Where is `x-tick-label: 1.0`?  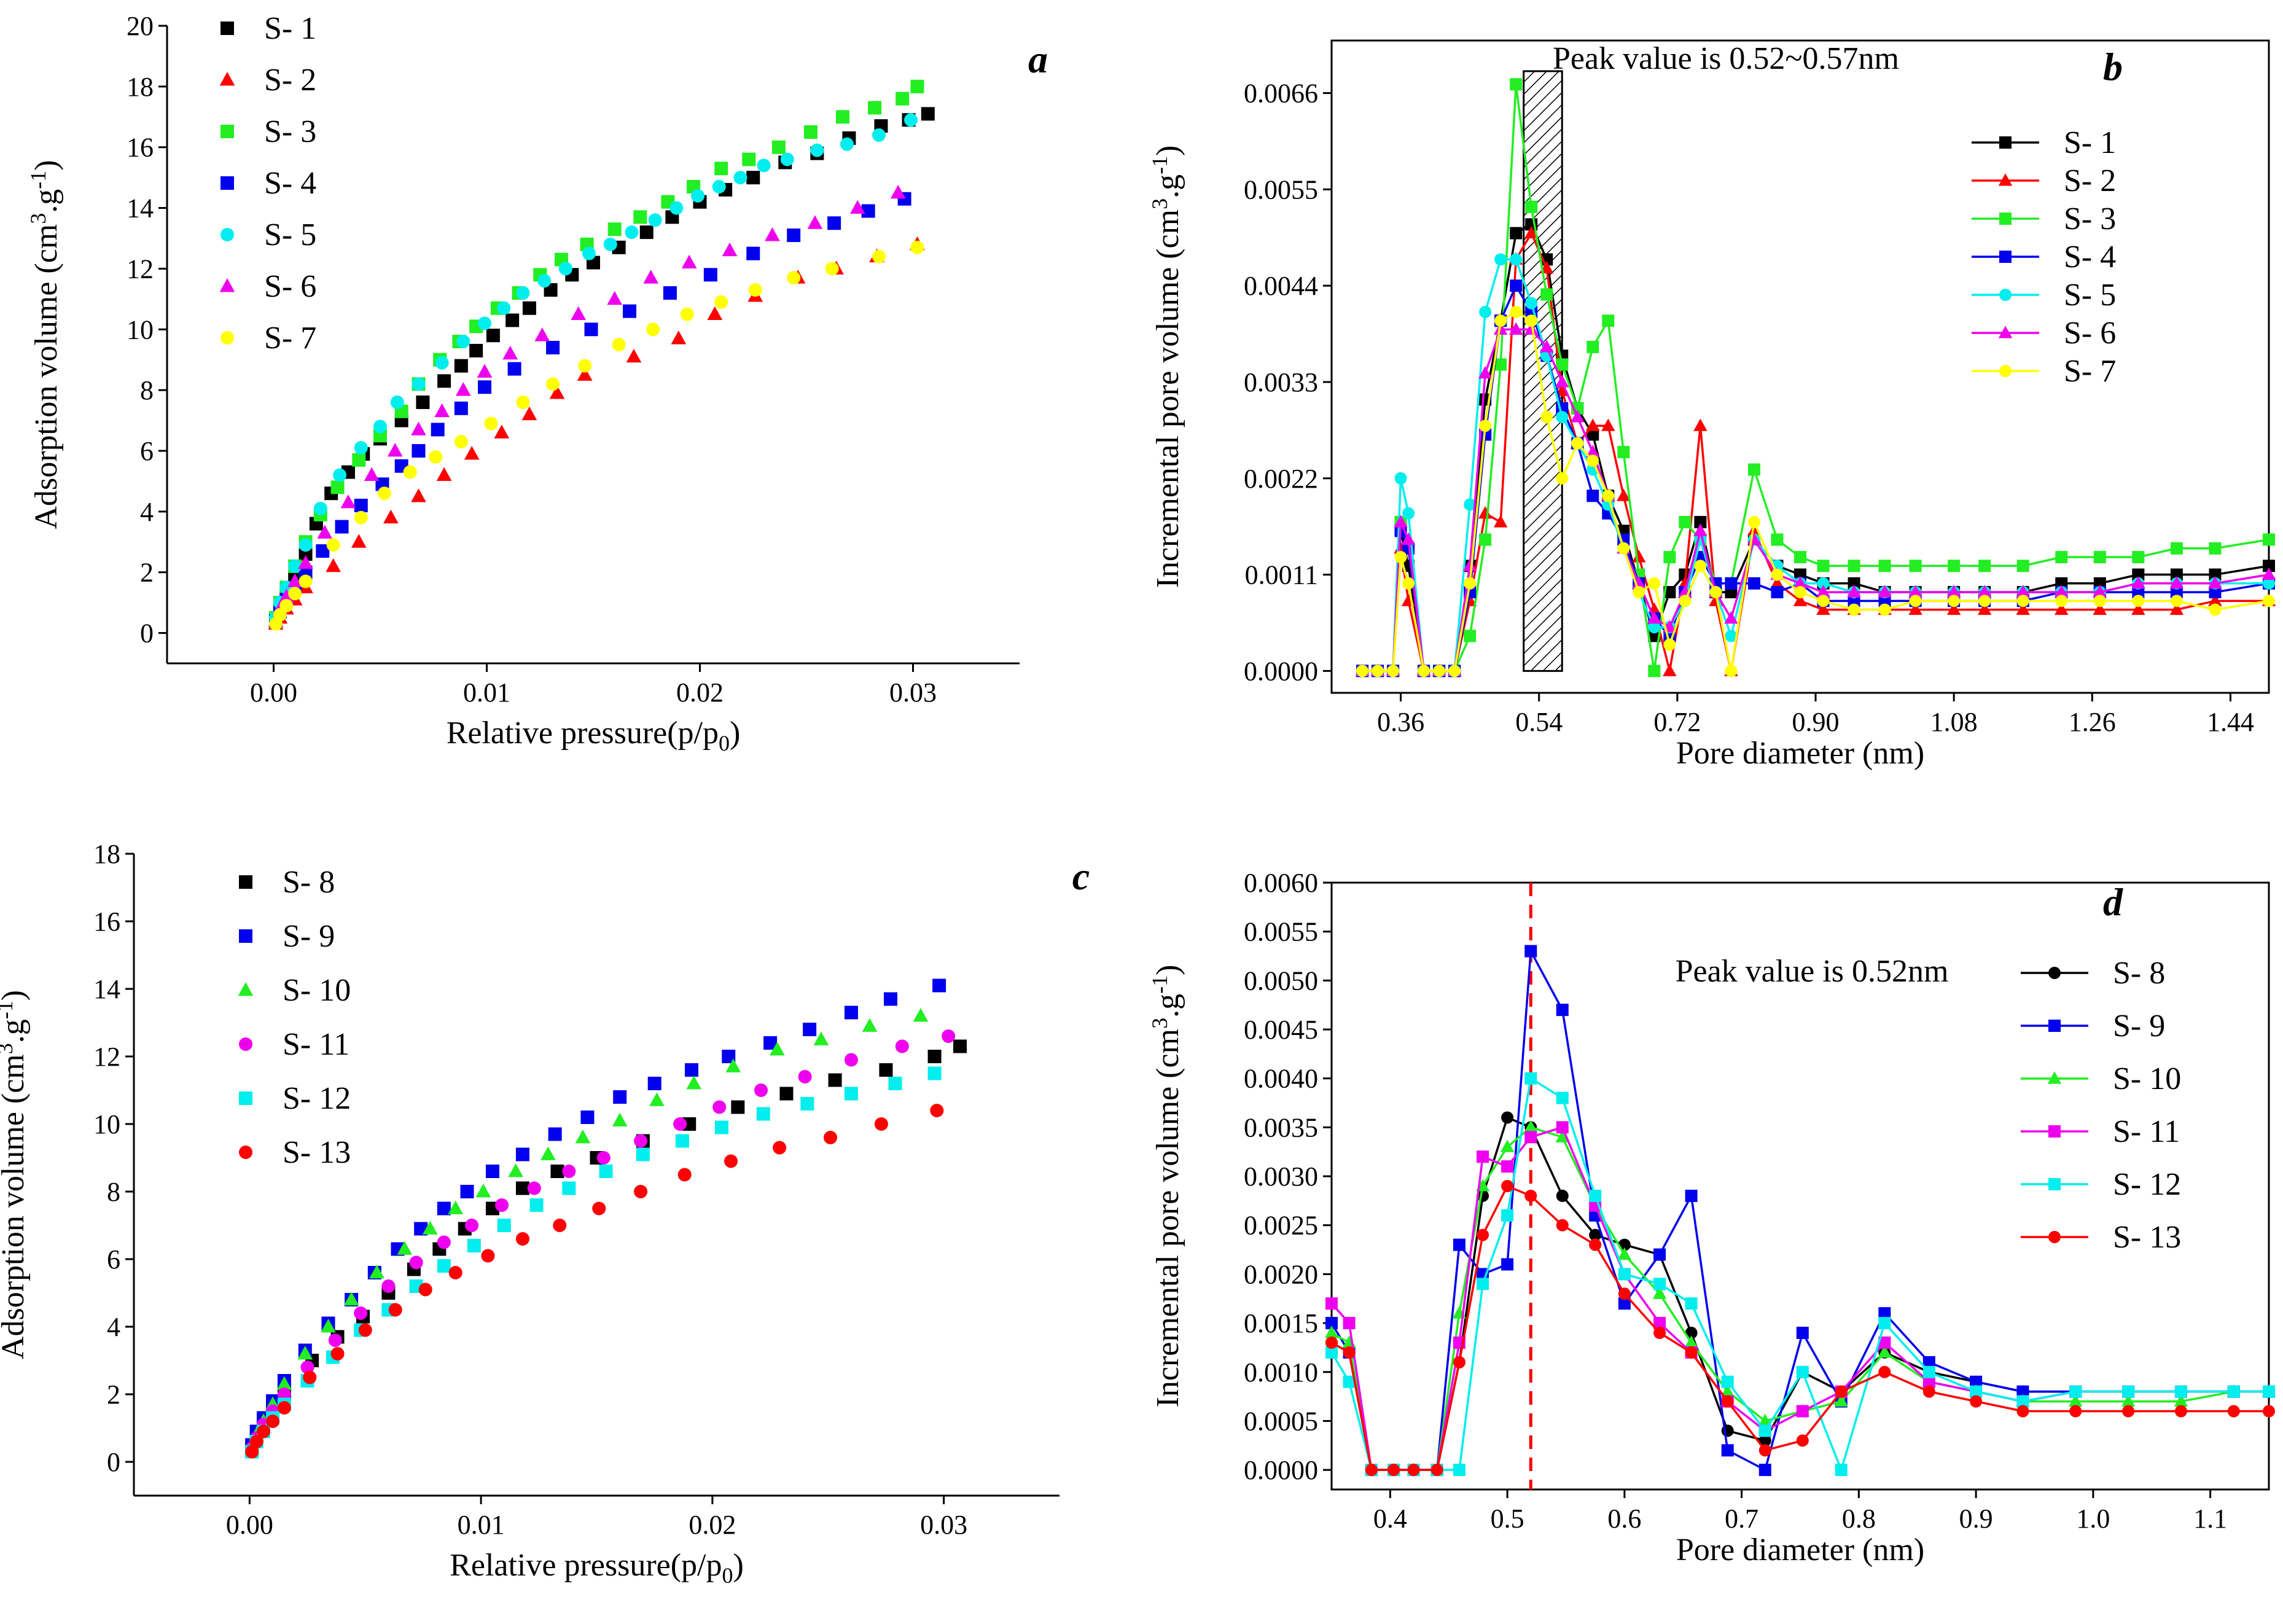 x-tick-label: 1.0 is located at coordinates (2093, 1519).